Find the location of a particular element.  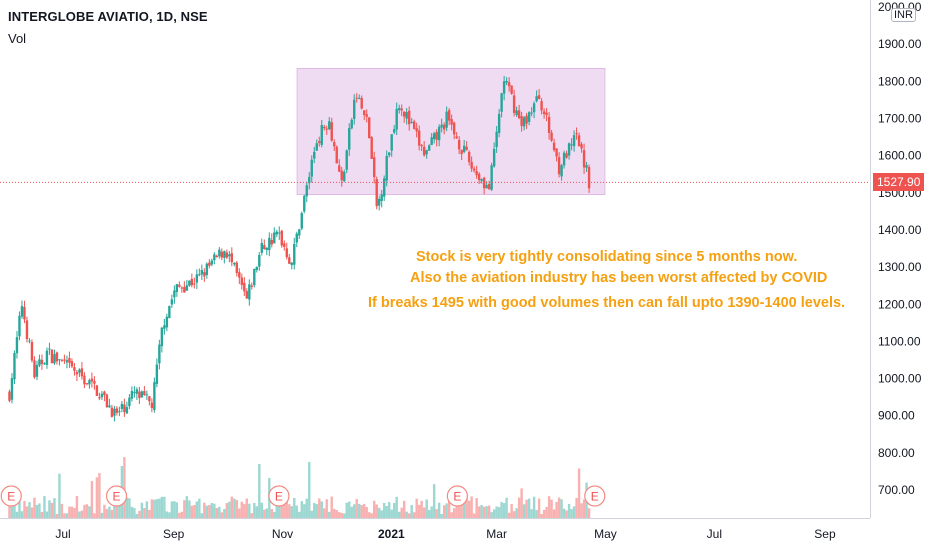

currency-badge: INR is located at coordinates (903, 15).